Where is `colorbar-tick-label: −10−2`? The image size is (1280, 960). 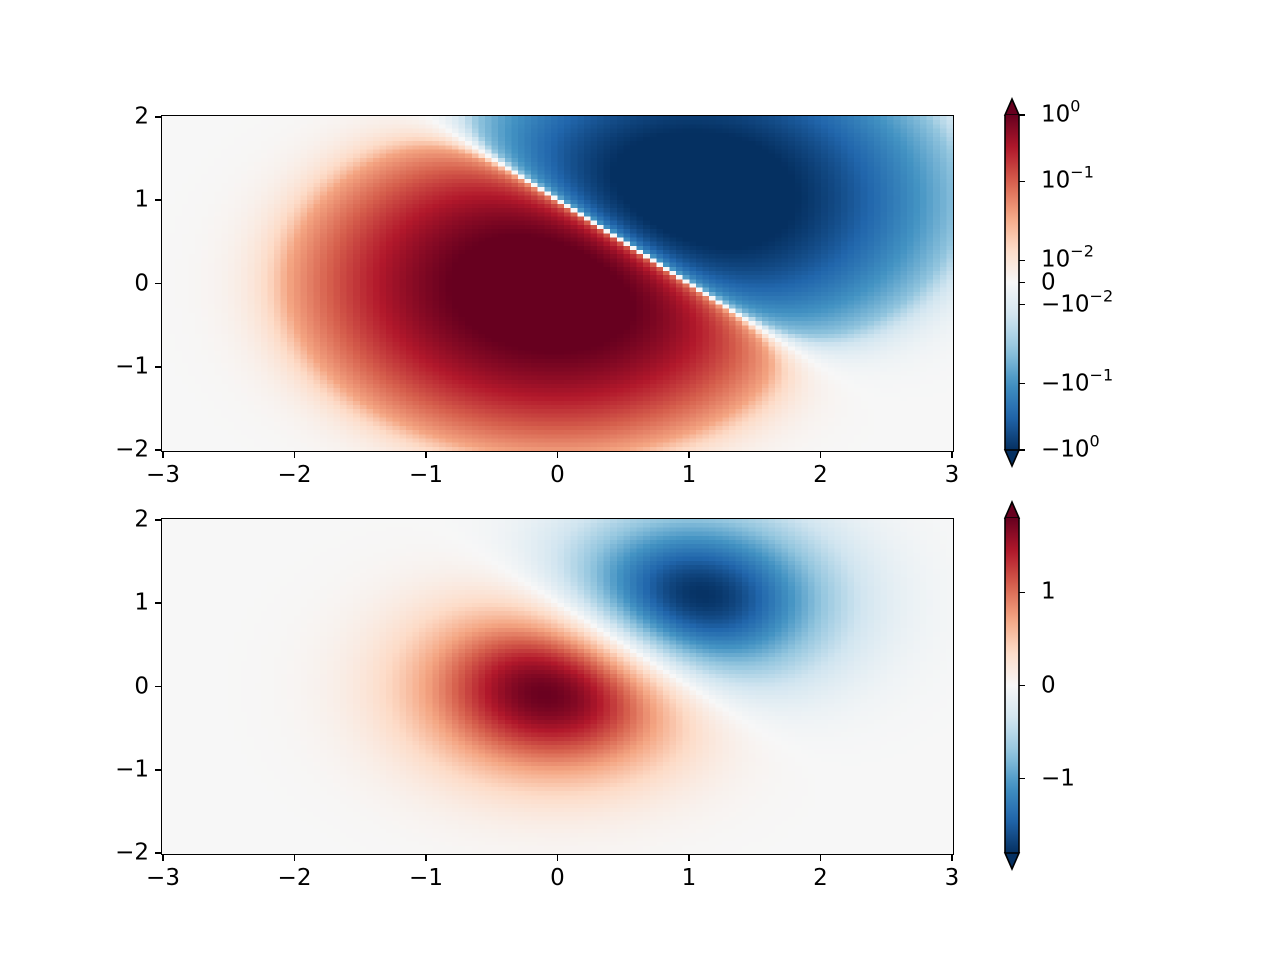
colorbar-tick-label: −10−2 is located at coordinates (1077, 302).